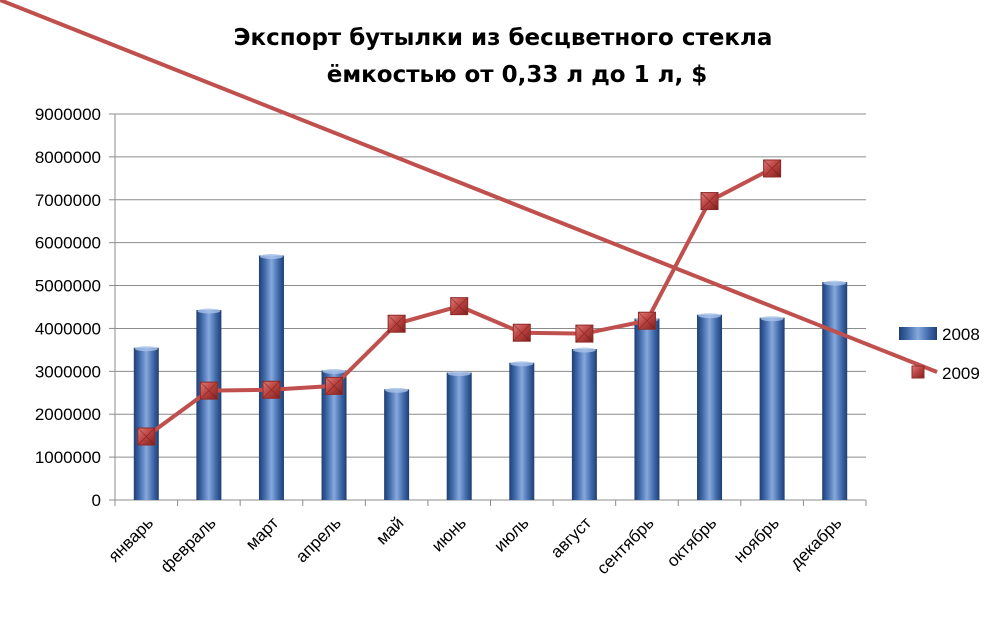 The height and width of the screenshot is (618, 1007). What do you see at coordinates (96, 500) in the screenshot?
I see `y-tick-label: 0` at bounding box center [96, 500].